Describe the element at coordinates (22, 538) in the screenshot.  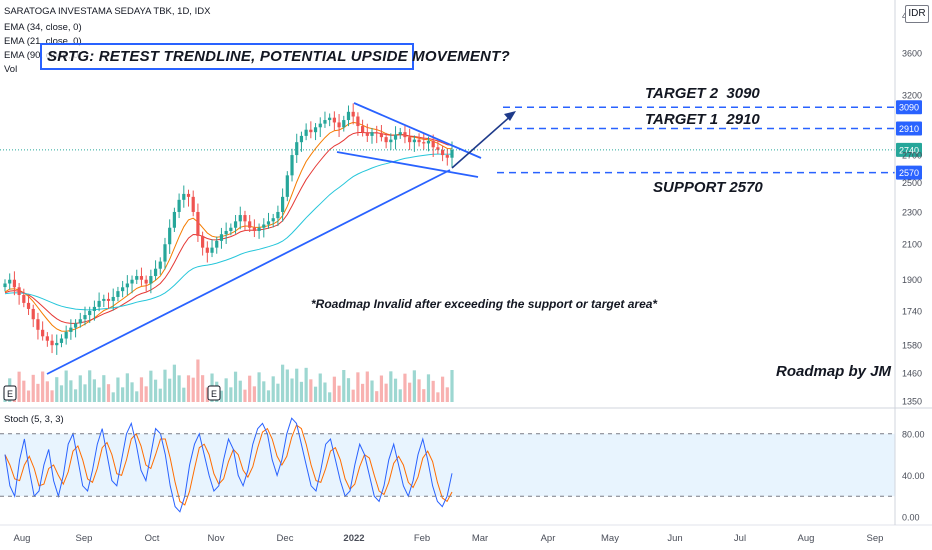
I see `time-tick-label: Aug` at that location.